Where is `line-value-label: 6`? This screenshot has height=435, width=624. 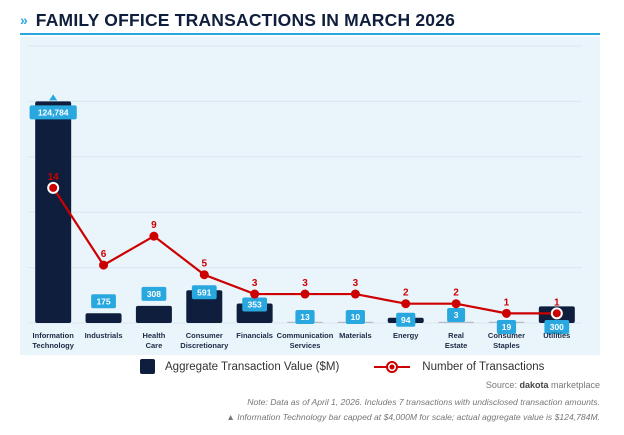
line-value-label: 6 is located at coordinates (104, 254).